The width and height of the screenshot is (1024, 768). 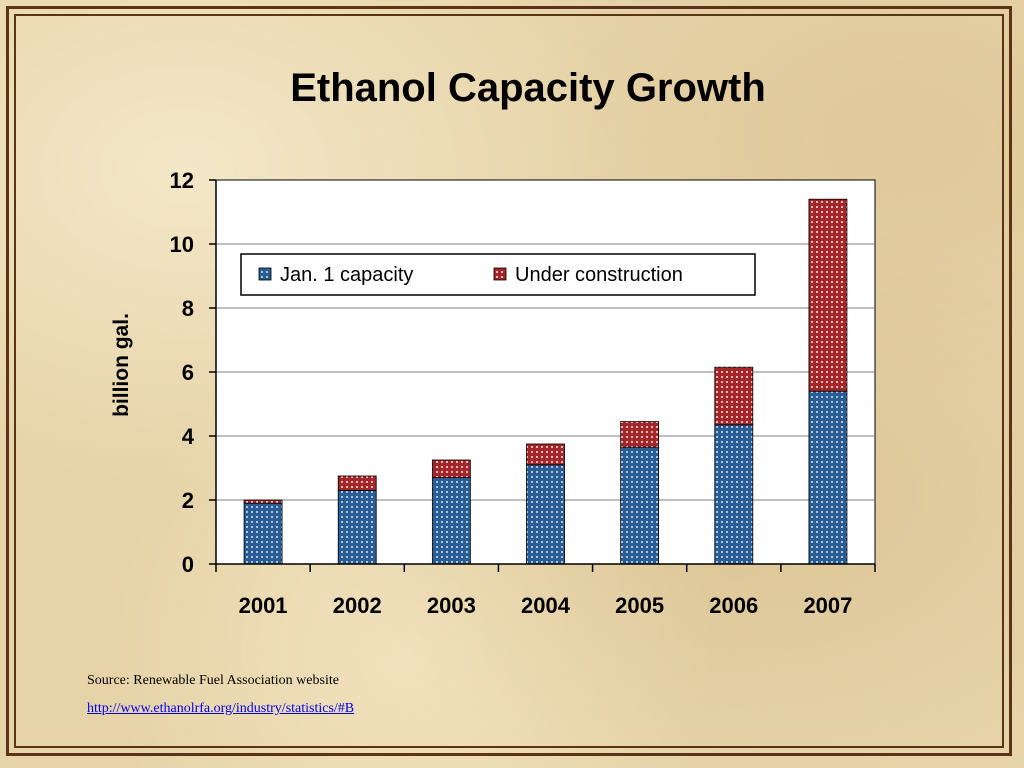 I want to click on y-axis-ticks: 0 2 4 6 8 10 12, so click(x=193, y=372).